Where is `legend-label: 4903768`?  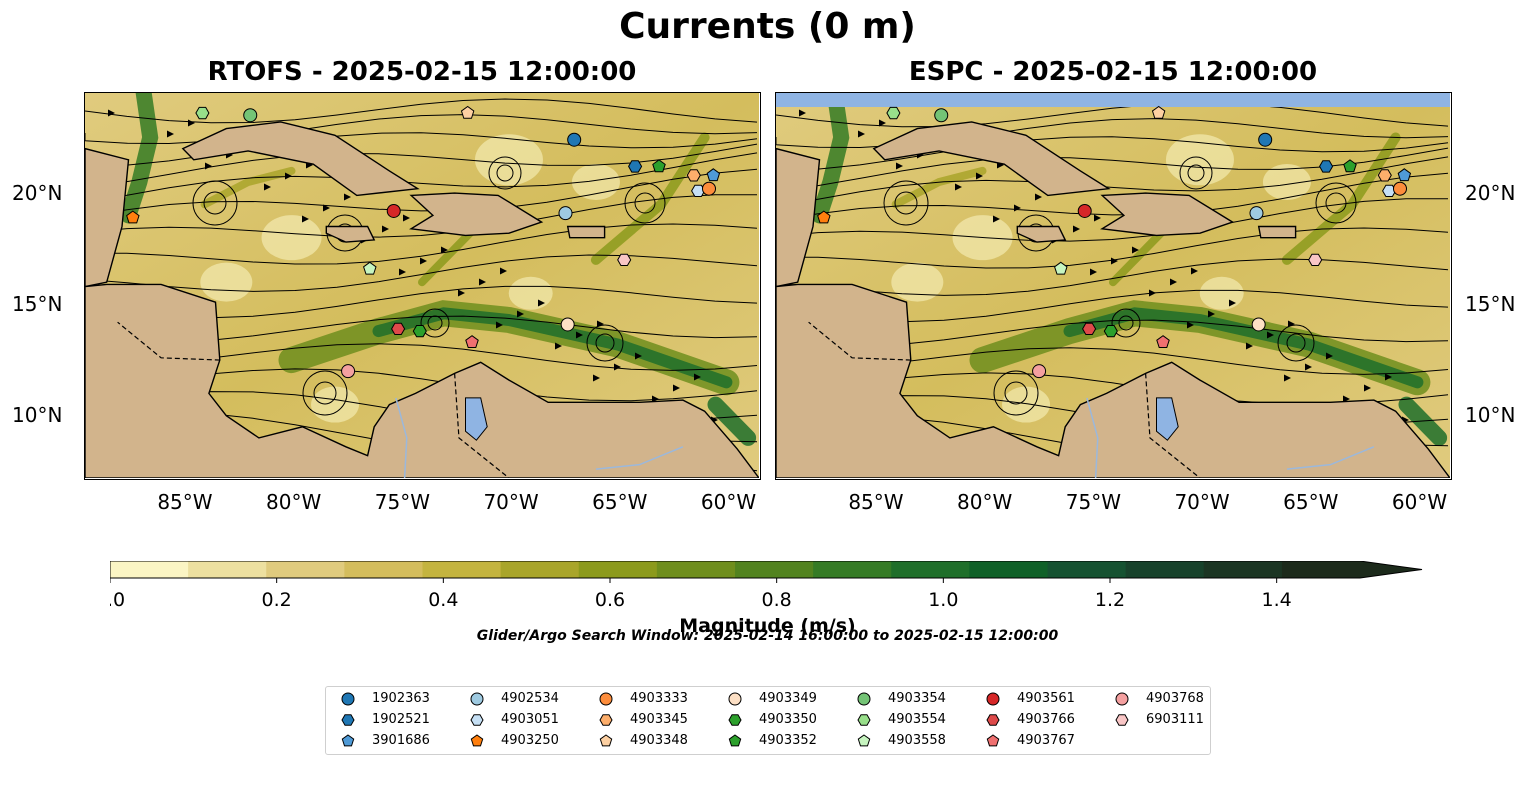
legend-label: 4903768 is located at coordinates (1175, 698).